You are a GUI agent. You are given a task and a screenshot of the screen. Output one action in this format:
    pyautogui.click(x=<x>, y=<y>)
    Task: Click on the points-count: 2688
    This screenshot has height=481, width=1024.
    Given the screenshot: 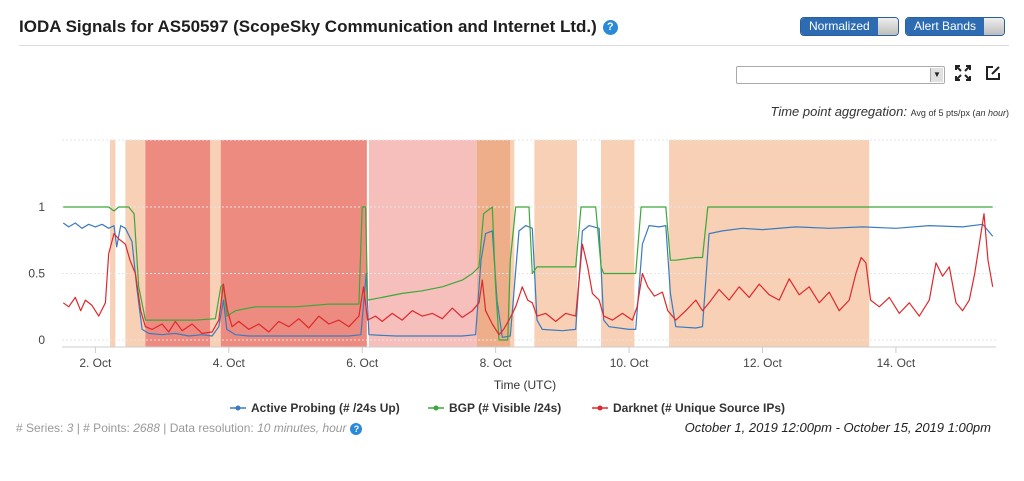 What is the action you would take?
    pyautogui.click(x=146, y=428)
    